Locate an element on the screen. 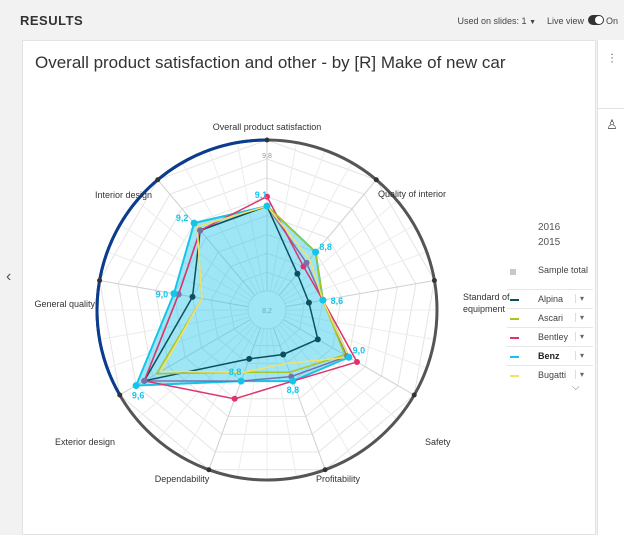 The height and width of the screenshot is (535, 624). axis-label: Overall product satisfaction is located at coordinates (267, 127).